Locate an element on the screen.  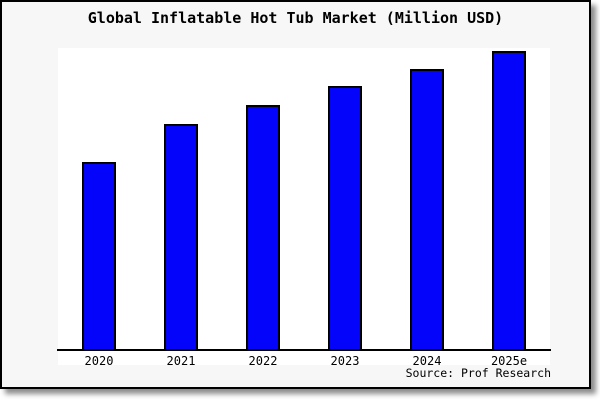
x-tick-2023: 2023 is located at coordinates (345, 361).